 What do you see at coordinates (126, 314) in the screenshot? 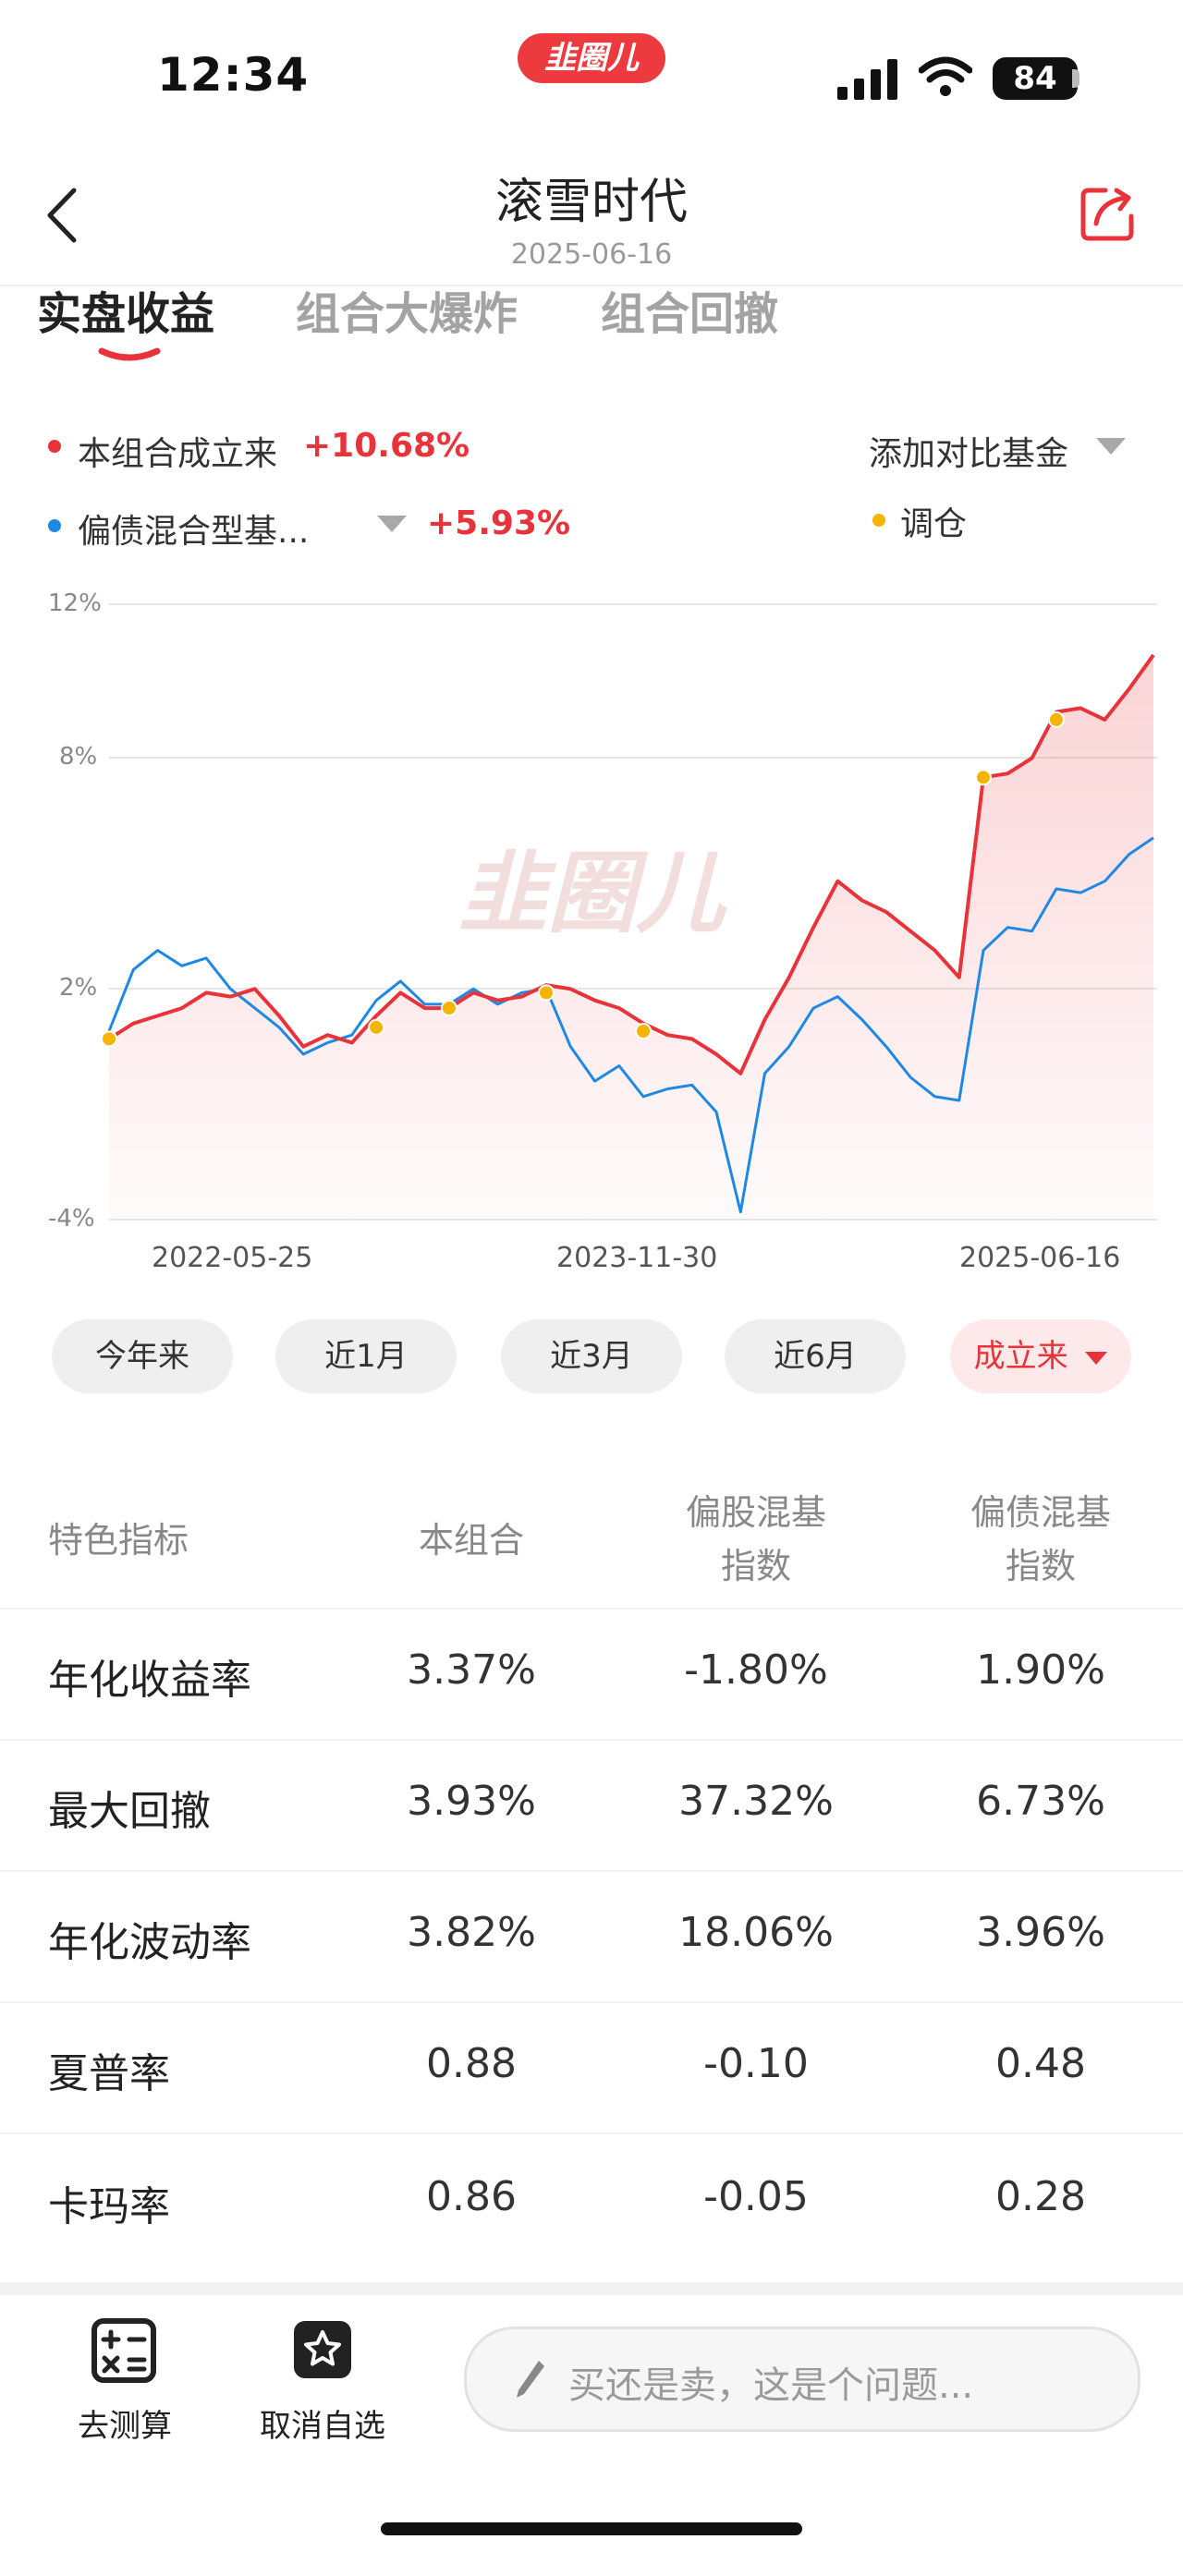
I see `tab-real-returns: 实盘收益` at bounding box center [126, 314].